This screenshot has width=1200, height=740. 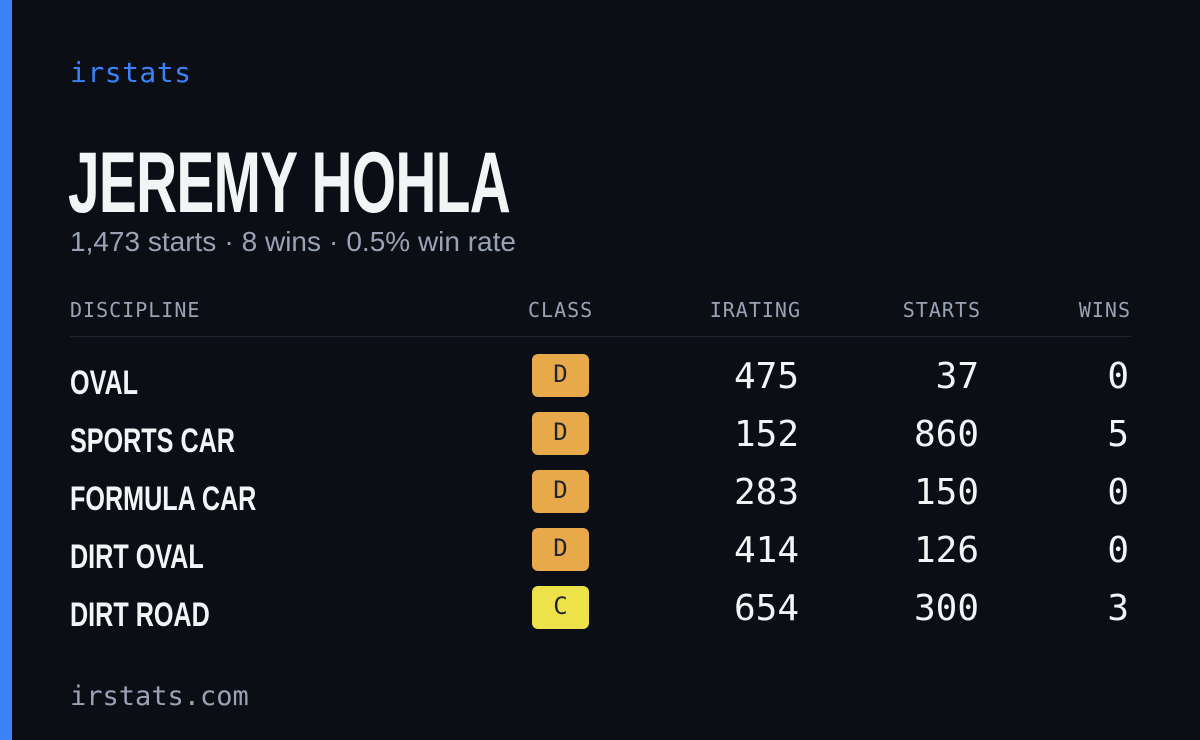 What do you see at coordinates (431, 241) in the screenshot?
I see `summary-win-rate: 0.5% win rate` at bounding box center [431, 241].